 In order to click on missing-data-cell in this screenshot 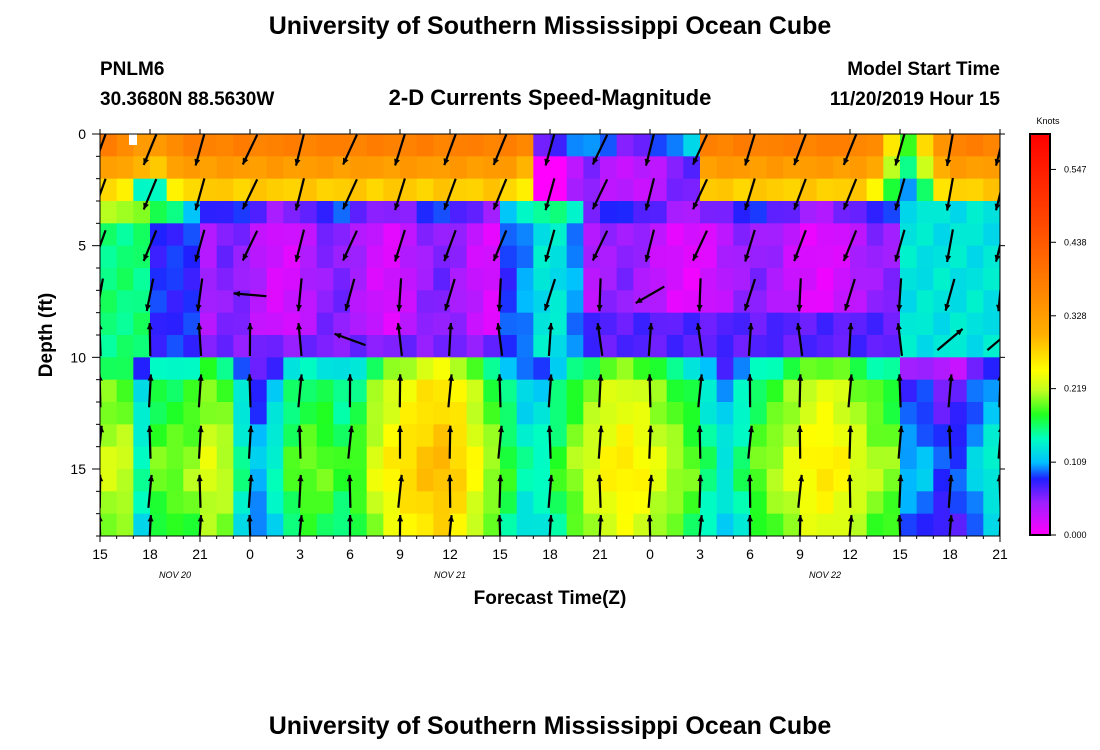, I will do `click(133, 139)`.